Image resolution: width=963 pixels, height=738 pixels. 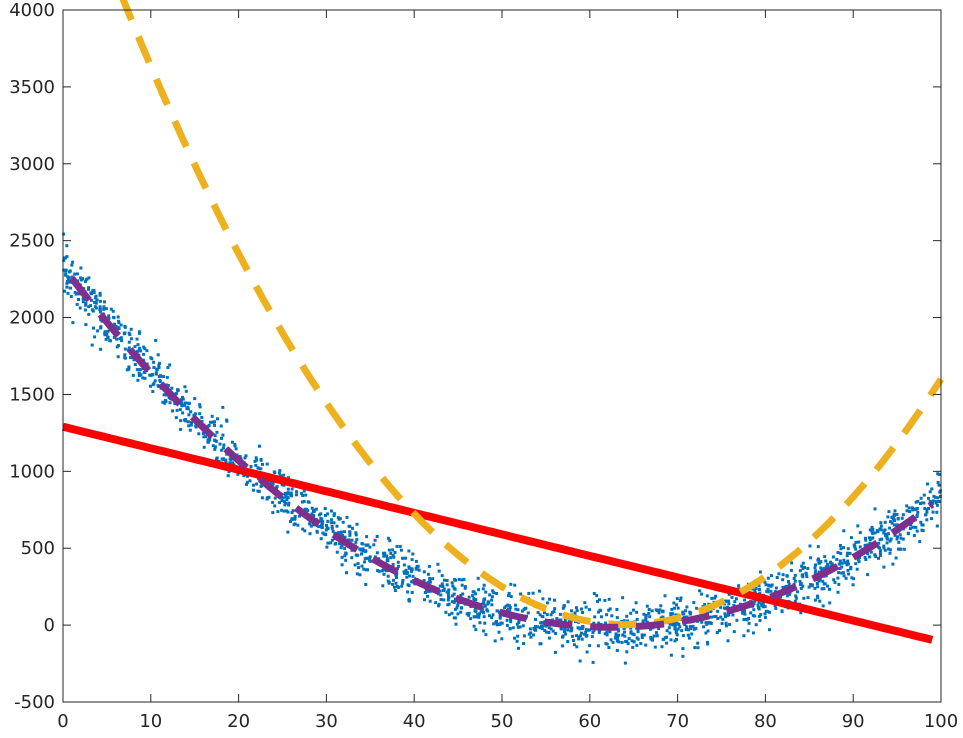 What do you see at coordinates (238, 721) in the screenshot?
I see `x-tick-label: 20` at bounding box center [238, 721].